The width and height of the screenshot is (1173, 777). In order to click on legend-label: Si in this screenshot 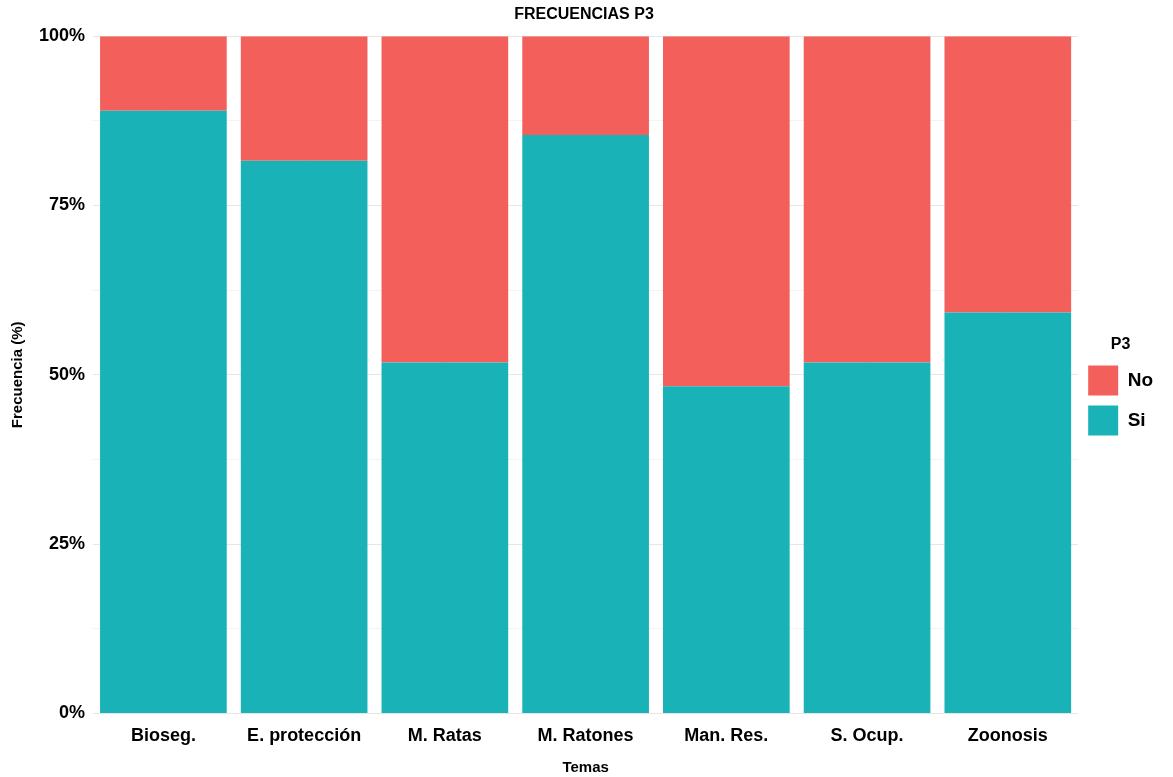, I will do `click(1136, 419)`.